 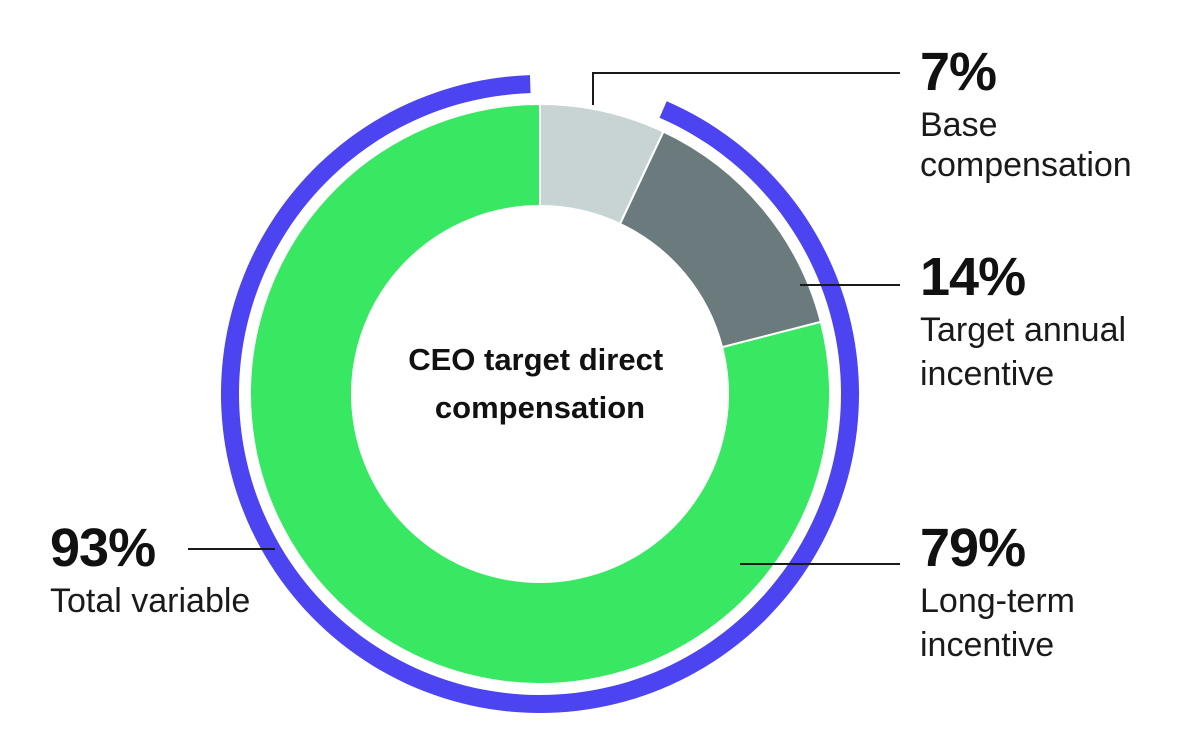 What do you see at coordinates (535, 359) in the screenshot?
I see `center-title-line-1: CEO target direct` at bounding box center [535, 359].